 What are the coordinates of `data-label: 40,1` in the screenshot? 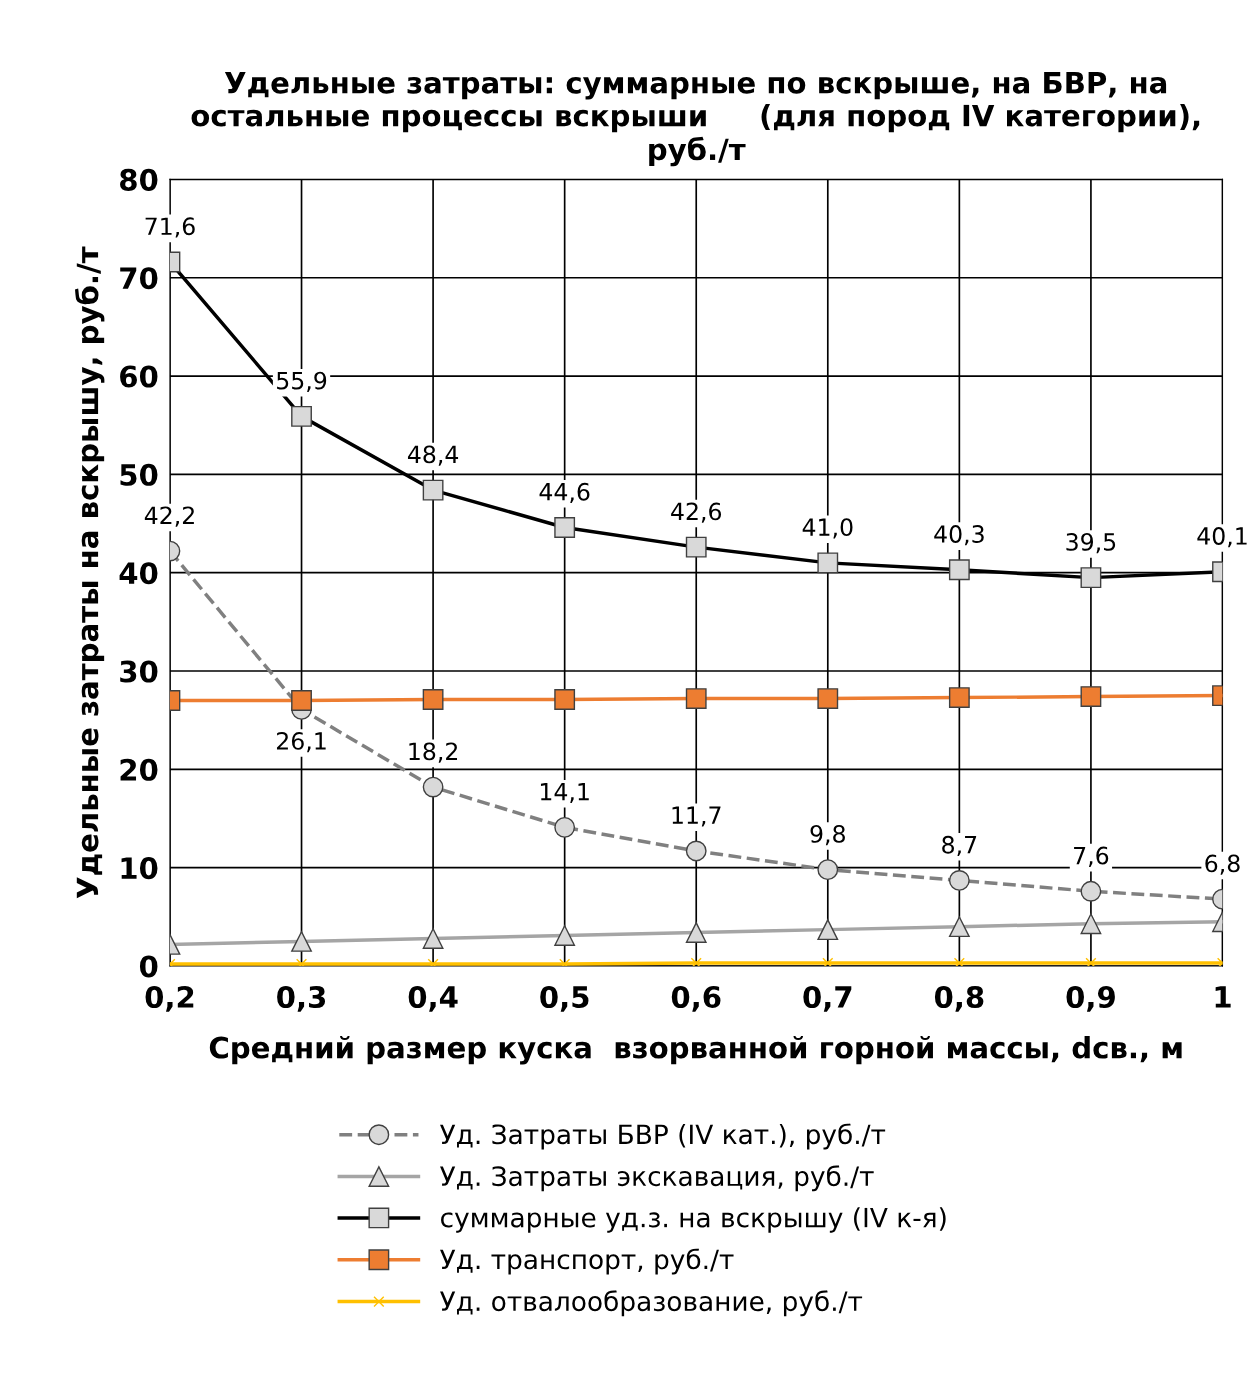 It's located at (1222, 537).